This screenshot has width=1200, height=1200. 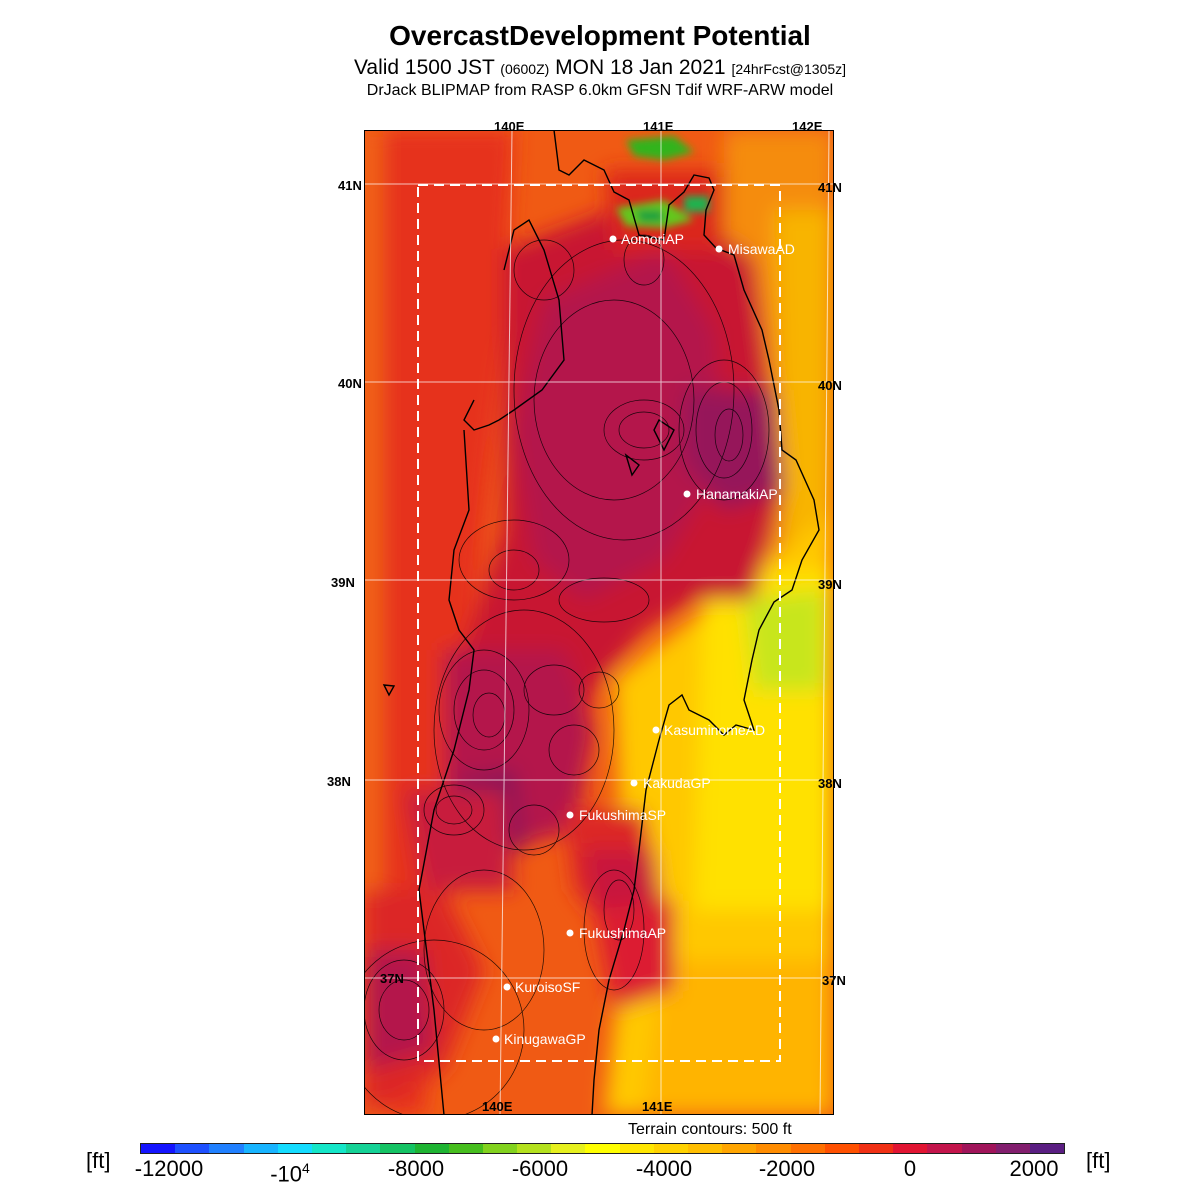 What do you see at coordinates (350, 185) in the screenshot?
I see `lat-label-left: 41N` at bounding box center [350, 185].